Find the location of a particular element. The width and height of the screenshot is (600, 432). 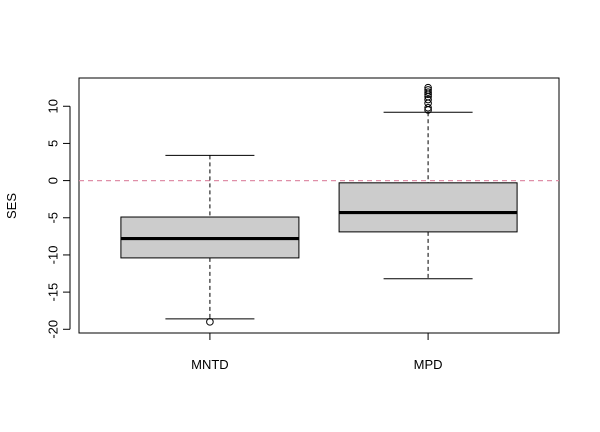

y-axis: -20 -15 -10 -5 0 5 10 is located at coordinates (58, 219).